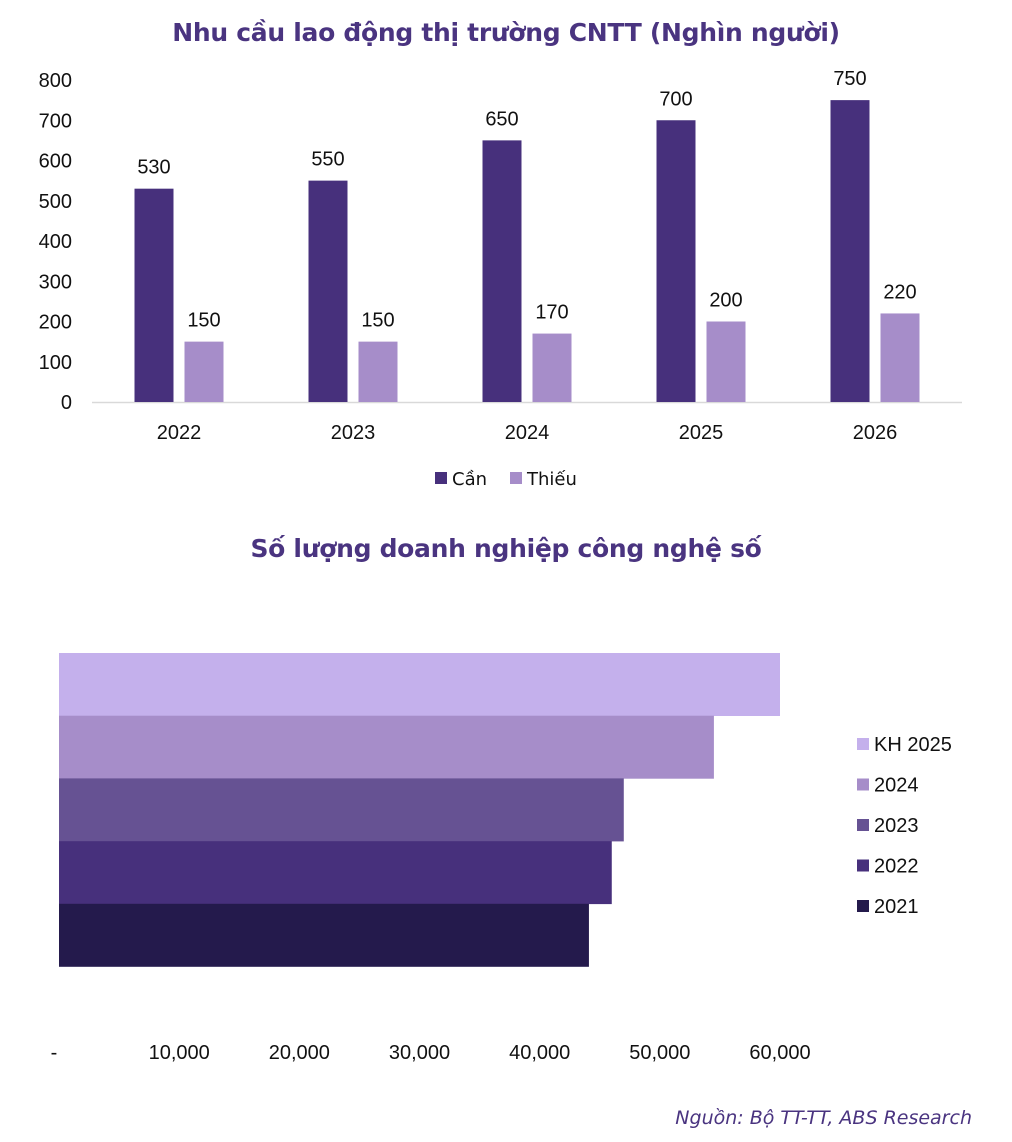 This screenshot has width=1012, height=1142. Describe the element at coordinates (900, 357) in the screenshot. I see `bar-thieu-2026` at that location.